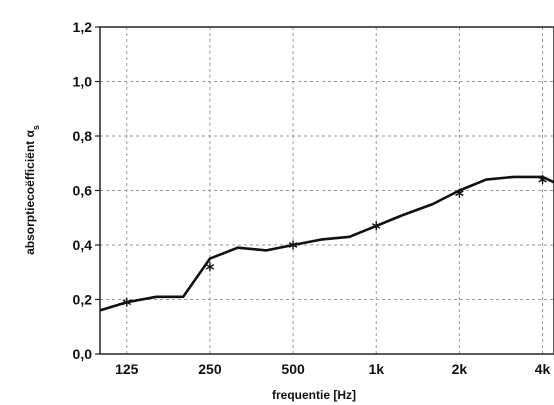 Image resolution: width=554 pixels, height=405 pixels. I want to click on y-axis-label-subscript: s, so click(36, 127).